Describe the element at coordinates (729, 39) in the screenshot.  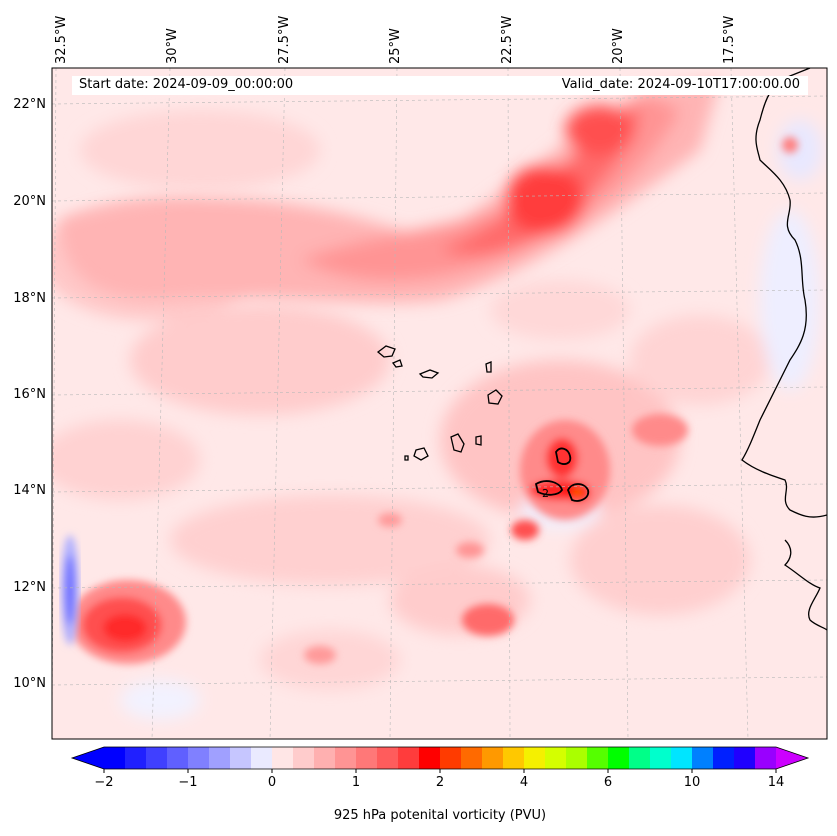
I see `lon-label: 17.5°W` at that location.